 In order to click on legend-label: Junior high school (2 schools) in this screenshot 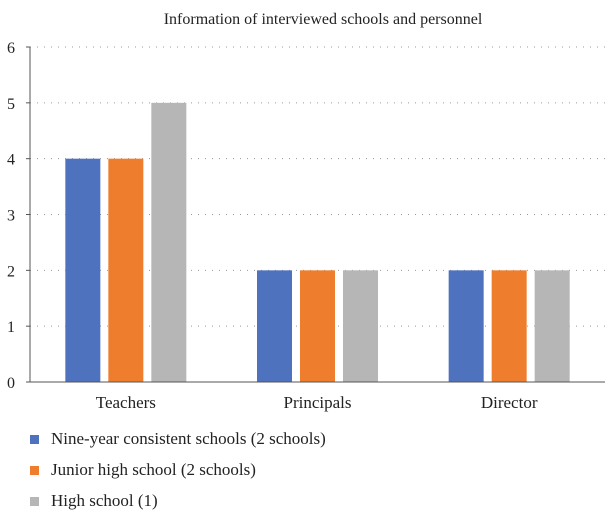, I will do `click(153, 469)`.